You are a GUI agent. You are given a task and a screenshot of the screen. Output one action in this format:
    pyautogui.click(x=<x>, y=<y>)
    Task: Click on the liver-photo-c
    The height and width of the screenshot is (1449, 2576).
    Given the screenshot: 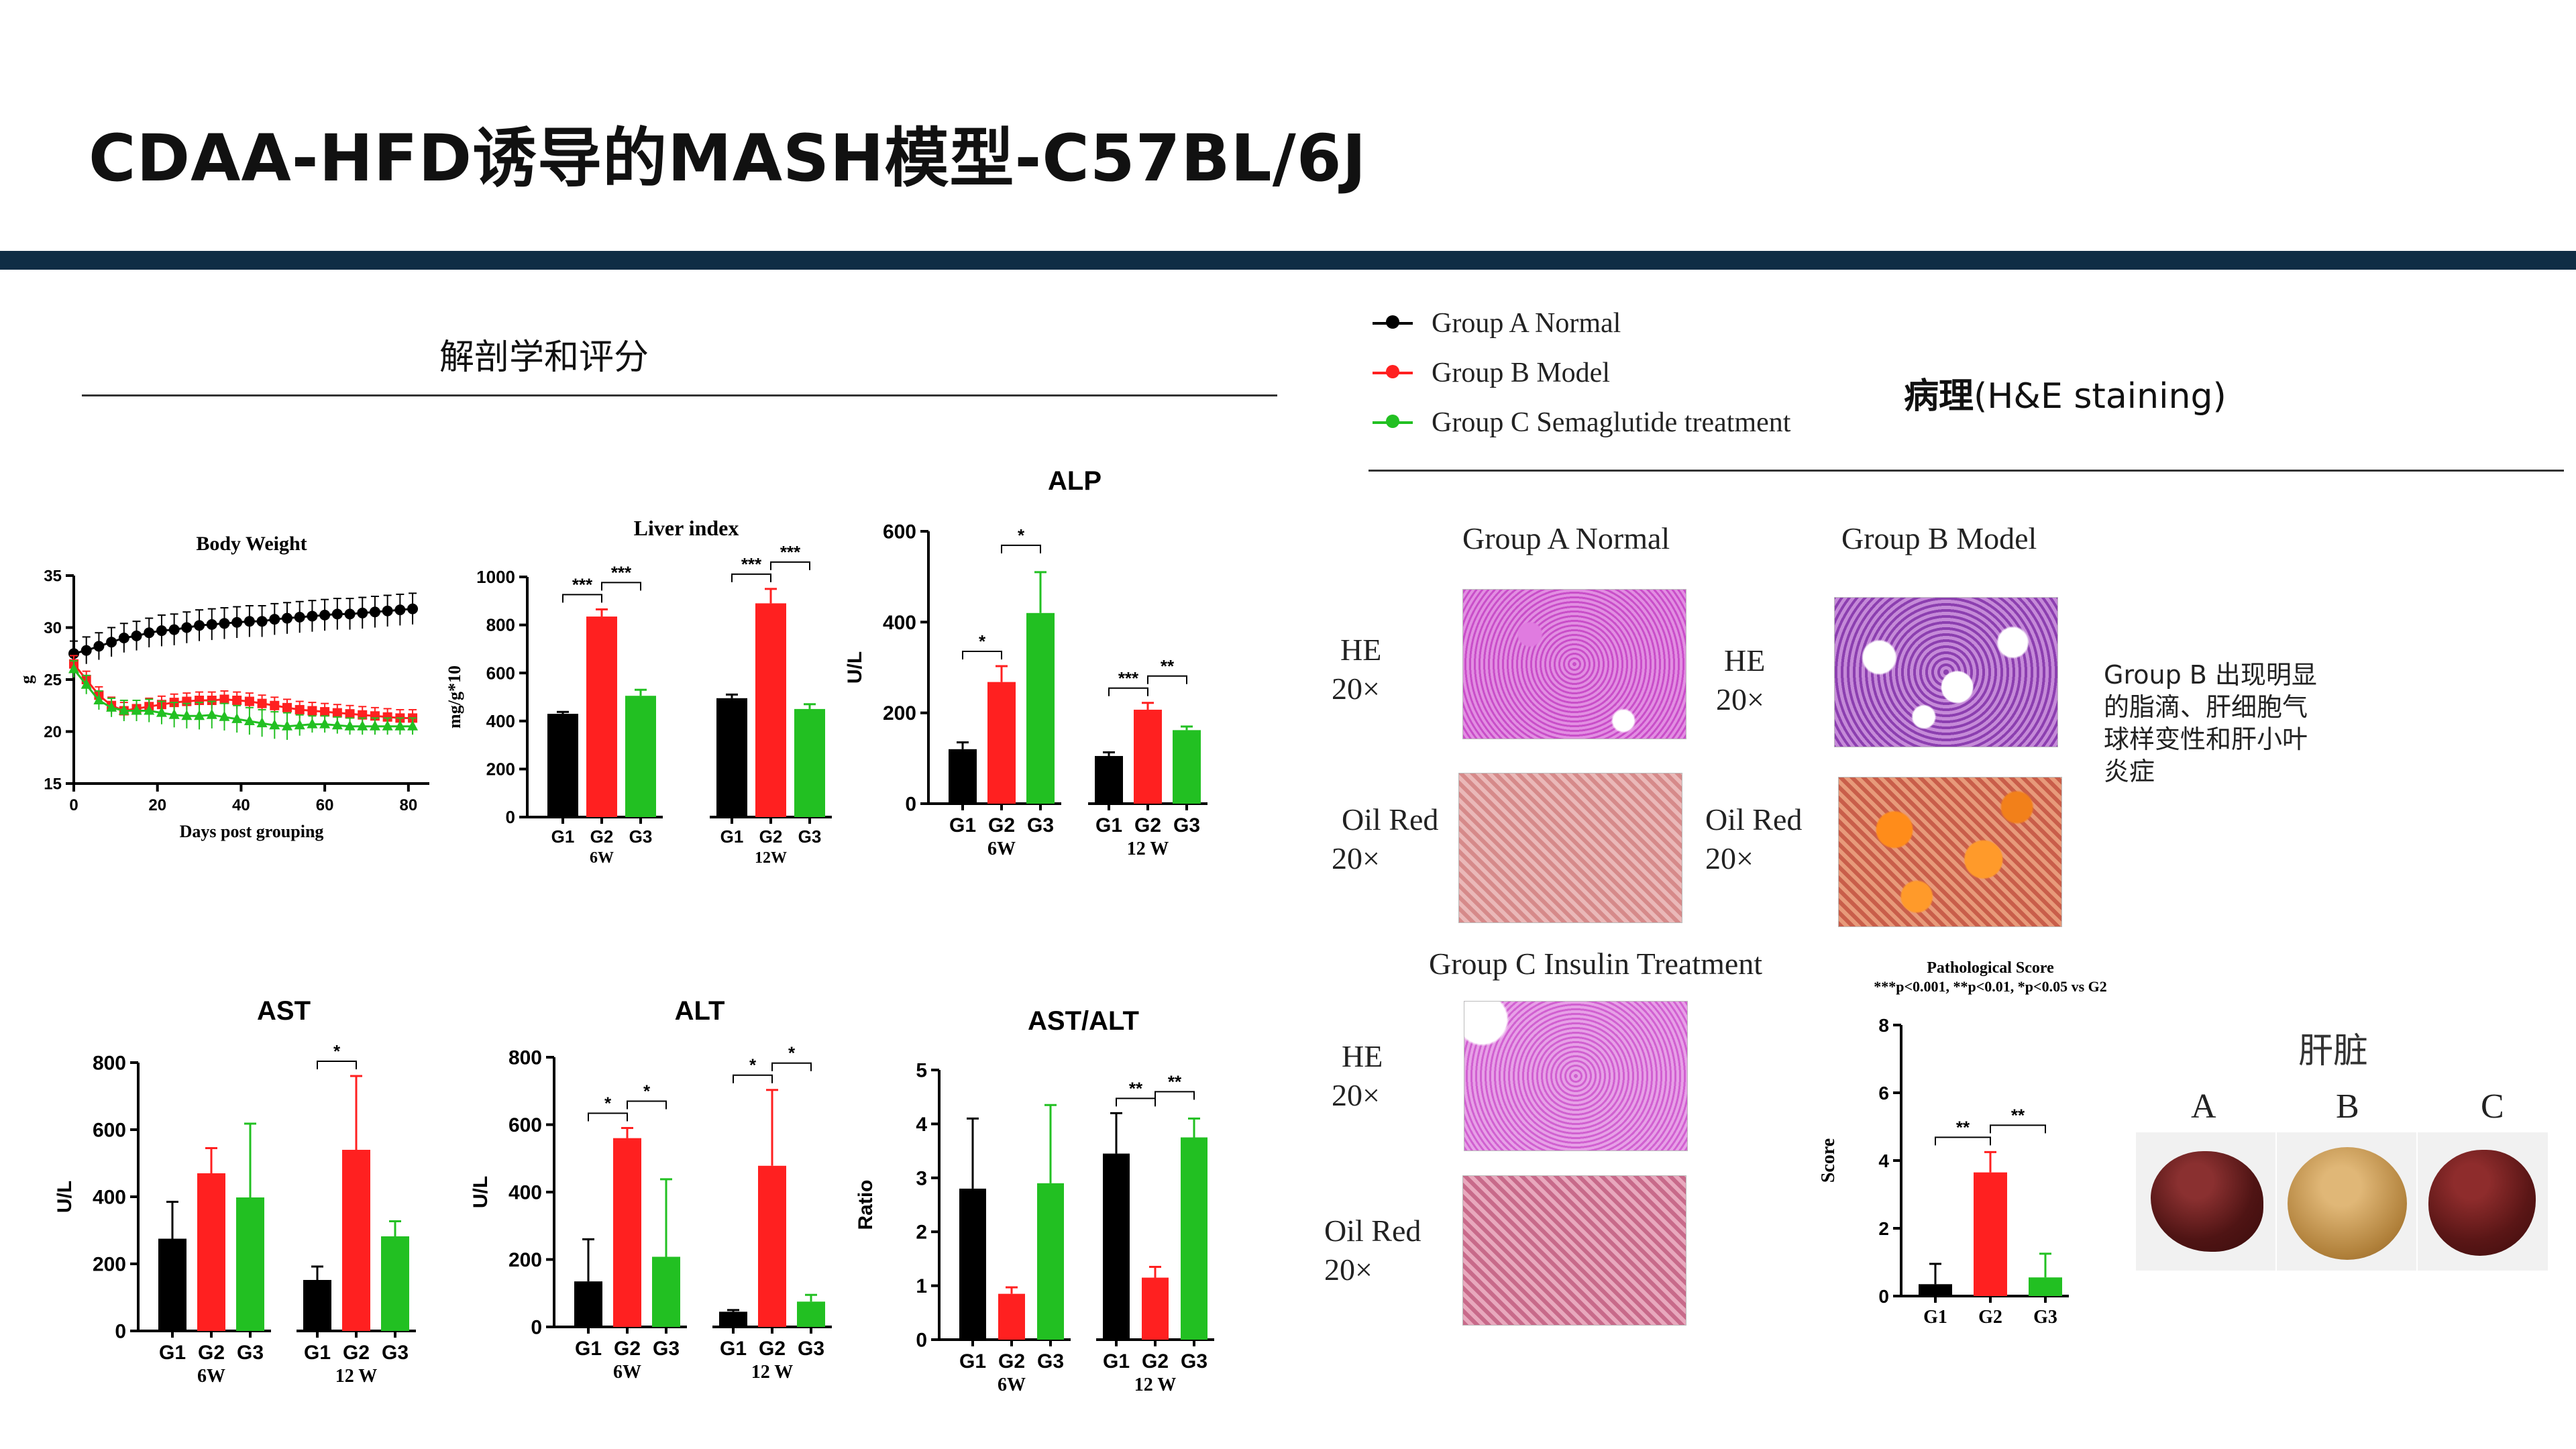 What is the action you would take?
    pyautogui.click(x=2483, y=1201)
    